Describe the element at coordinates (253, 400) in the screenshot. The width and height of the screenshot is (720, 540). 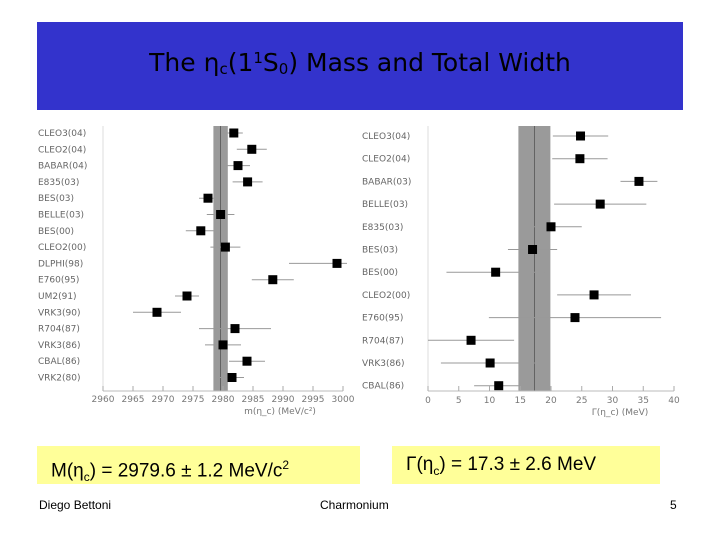
I see `chart1-tick-label: 2985` at that location.